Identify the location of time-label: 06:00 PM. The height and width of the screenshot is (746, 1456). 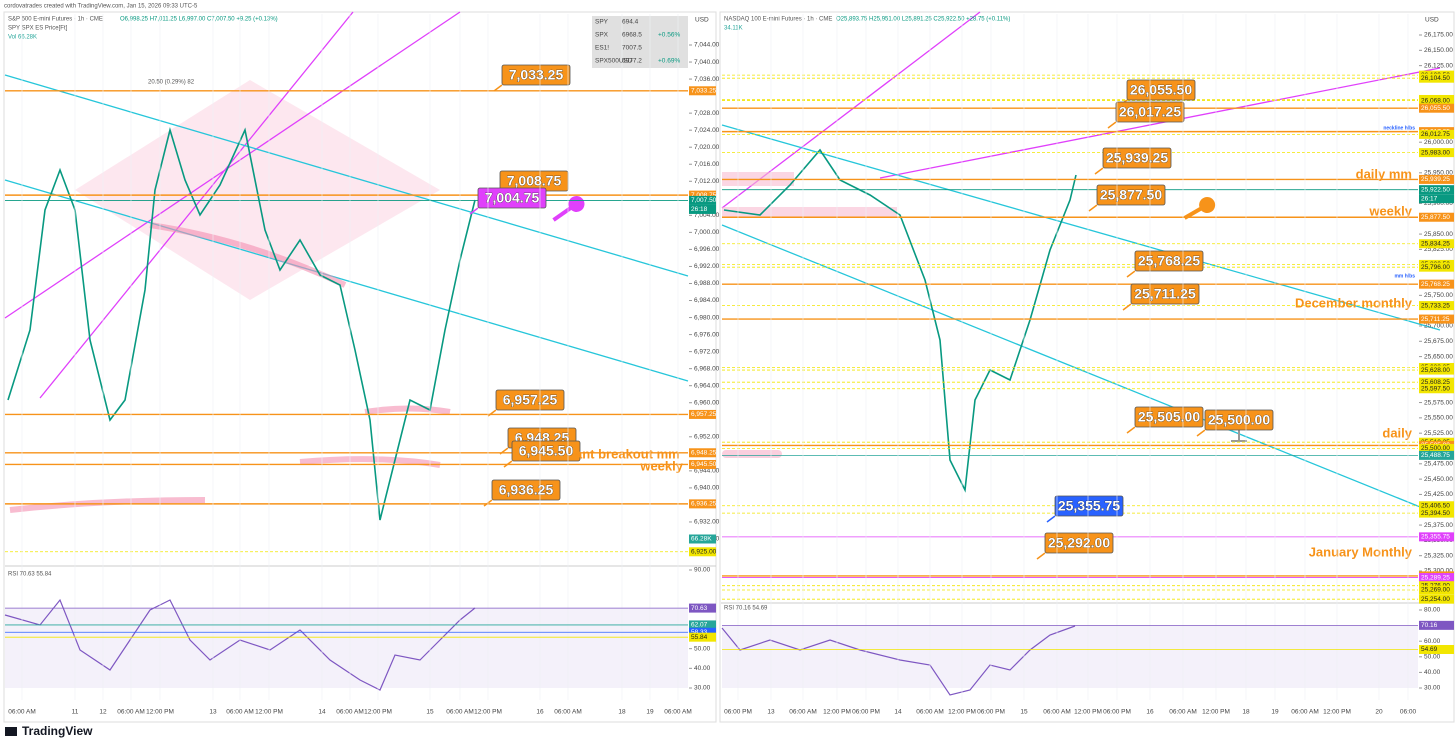
(991, 712).